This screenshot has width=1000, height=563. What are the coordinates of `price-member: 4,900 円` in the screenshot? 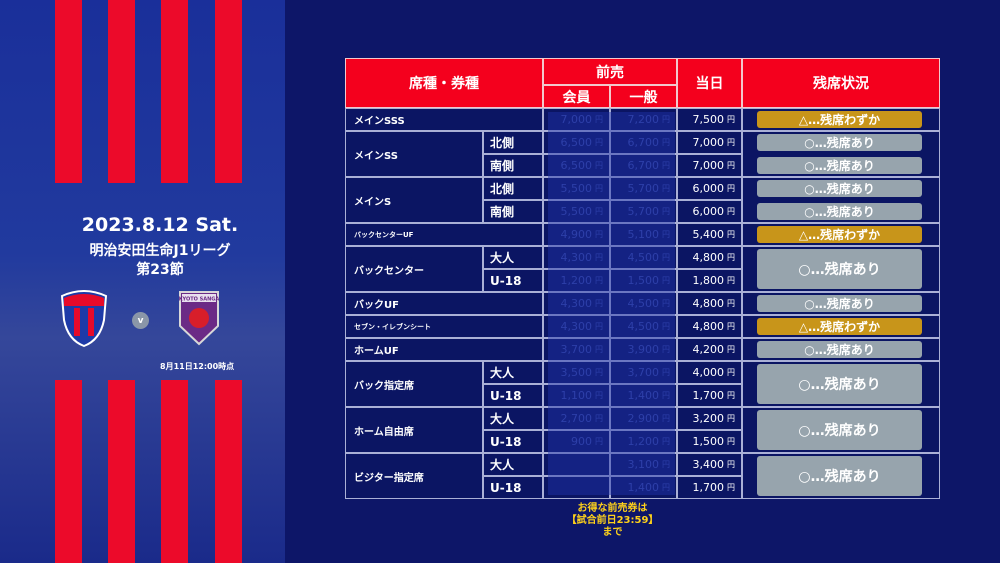 It's located at (576, 234).